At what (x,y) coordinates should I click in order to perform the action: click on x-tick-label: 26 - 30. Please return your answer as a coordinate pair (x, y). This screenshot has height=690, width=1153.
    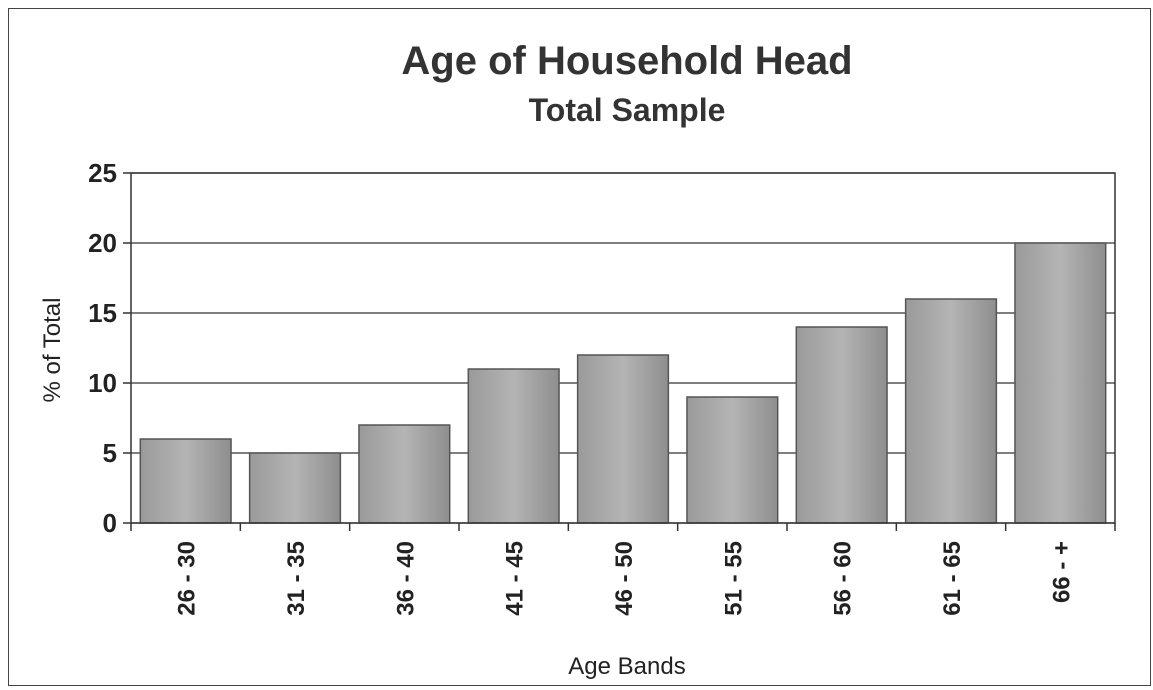
    Looking at the image, I should click on (187, 578).